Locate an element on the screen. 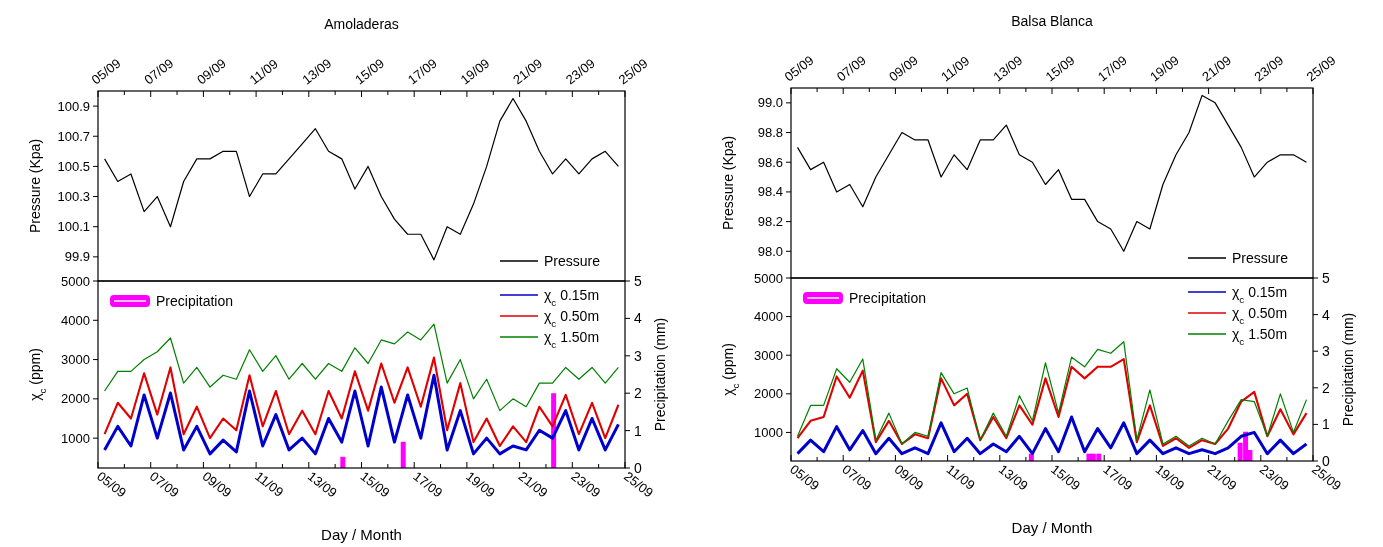 The height and width of the screenshot is (547, 1383). y-tick-label: 99.0 is located at coordinates (770, 103).